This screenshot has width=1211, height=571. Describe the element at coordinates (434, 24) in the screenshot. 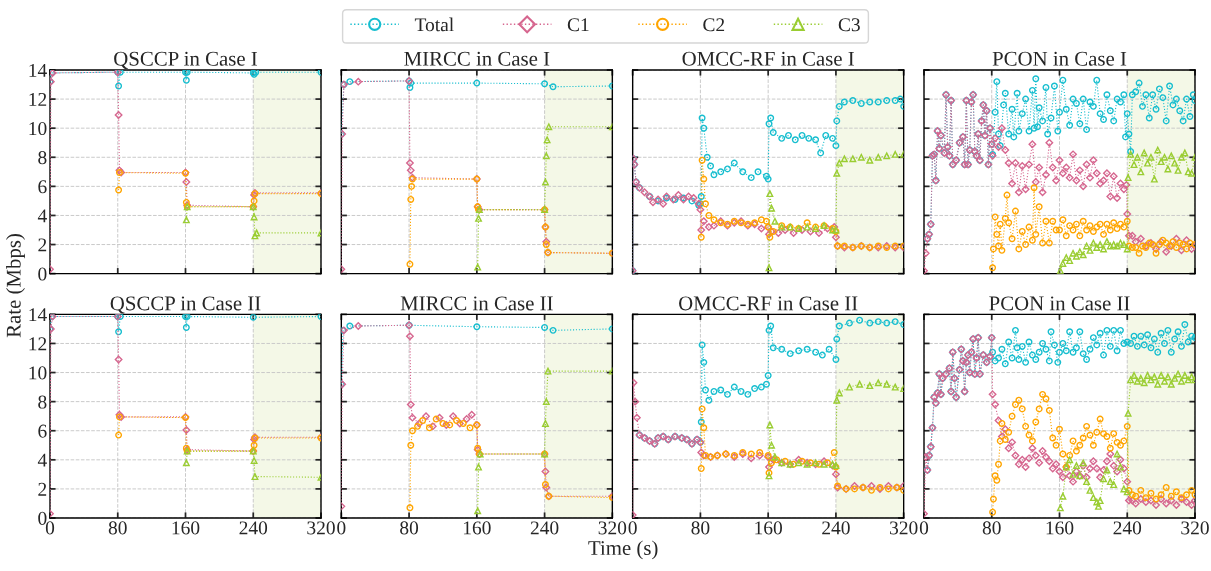

I see `legend-label: Total` at that location.